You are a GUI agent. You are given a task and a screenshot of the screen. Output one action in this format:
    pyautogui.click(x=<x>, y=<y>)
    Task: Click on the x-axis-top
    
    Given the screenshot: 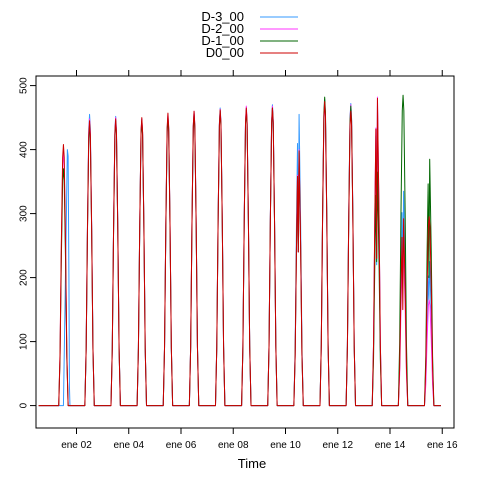 What is the action you would take?
    pyautogui.click(x=259, y=73)
    